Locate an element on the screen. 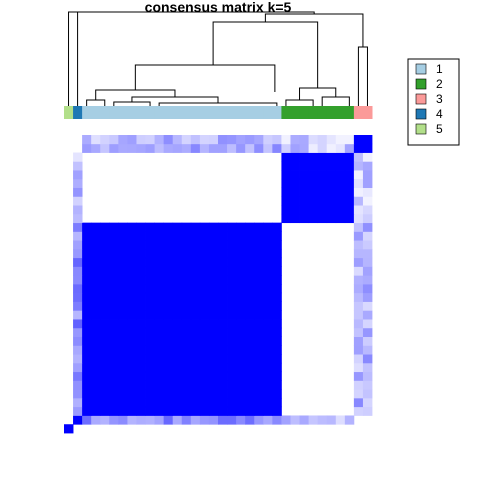 This screenshot has height=480, width=480. chart-title: consensus matrix k=5 is located at coordinates (218, 7).